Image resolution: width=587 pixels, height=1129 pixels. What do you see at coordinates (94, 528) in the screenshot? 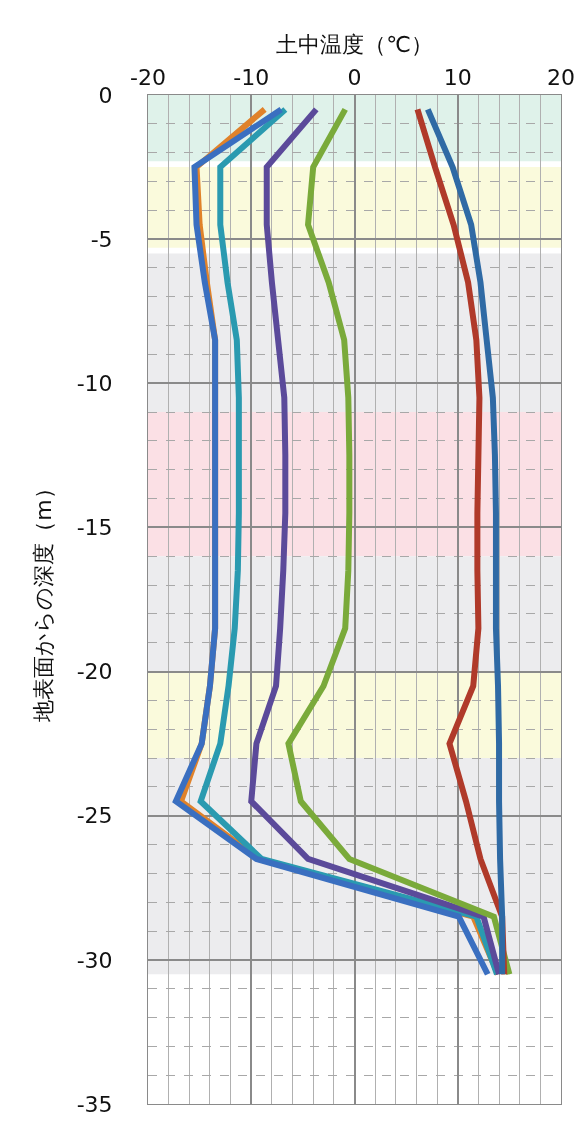
I see `y-tick-label: -15` at bounding box center [94, 528].